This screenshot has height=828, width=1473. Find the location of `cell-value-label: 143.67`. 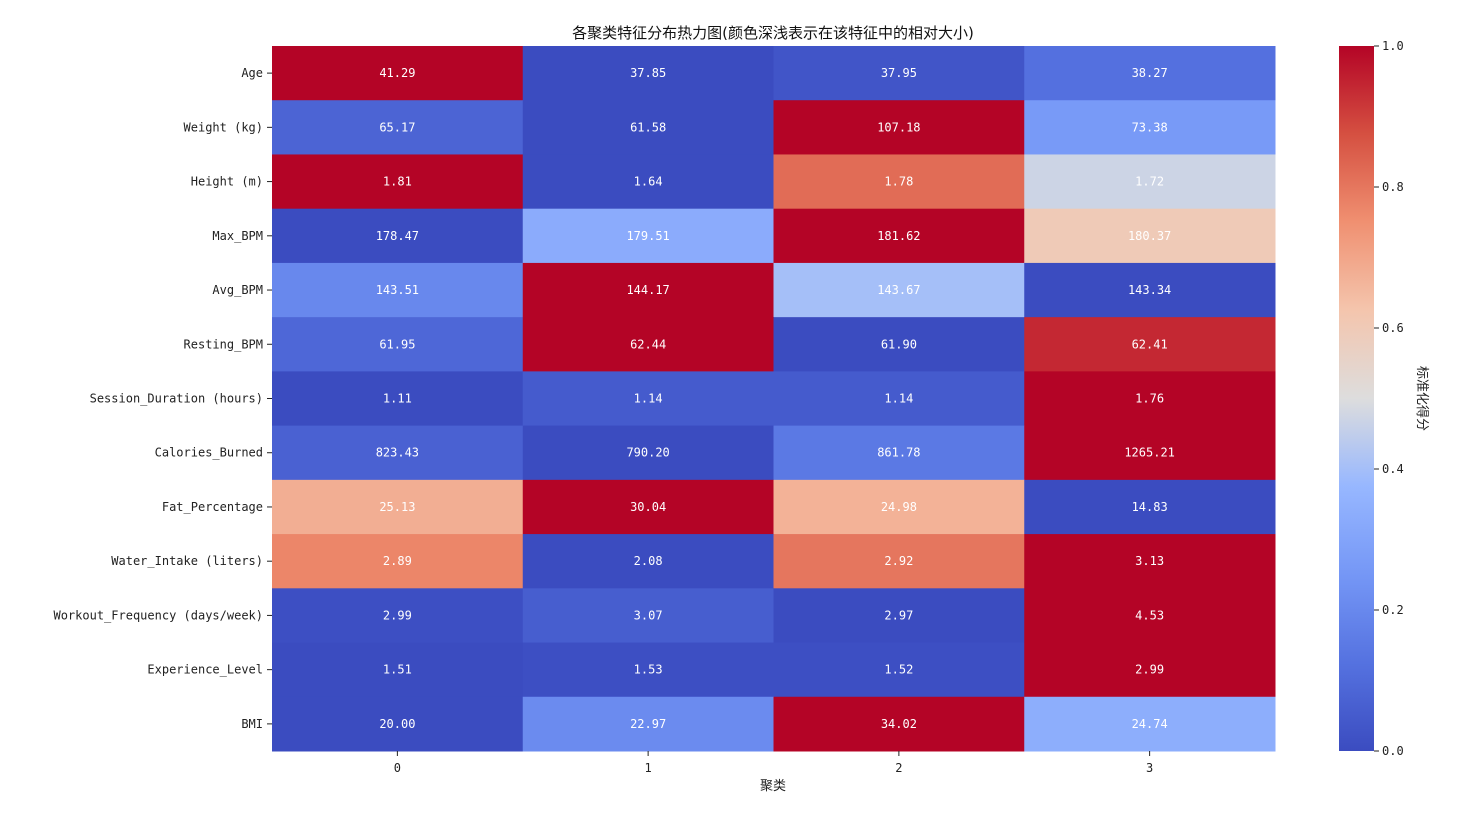

cell-value-label: 143.67 is located at coordinates (898, 290).